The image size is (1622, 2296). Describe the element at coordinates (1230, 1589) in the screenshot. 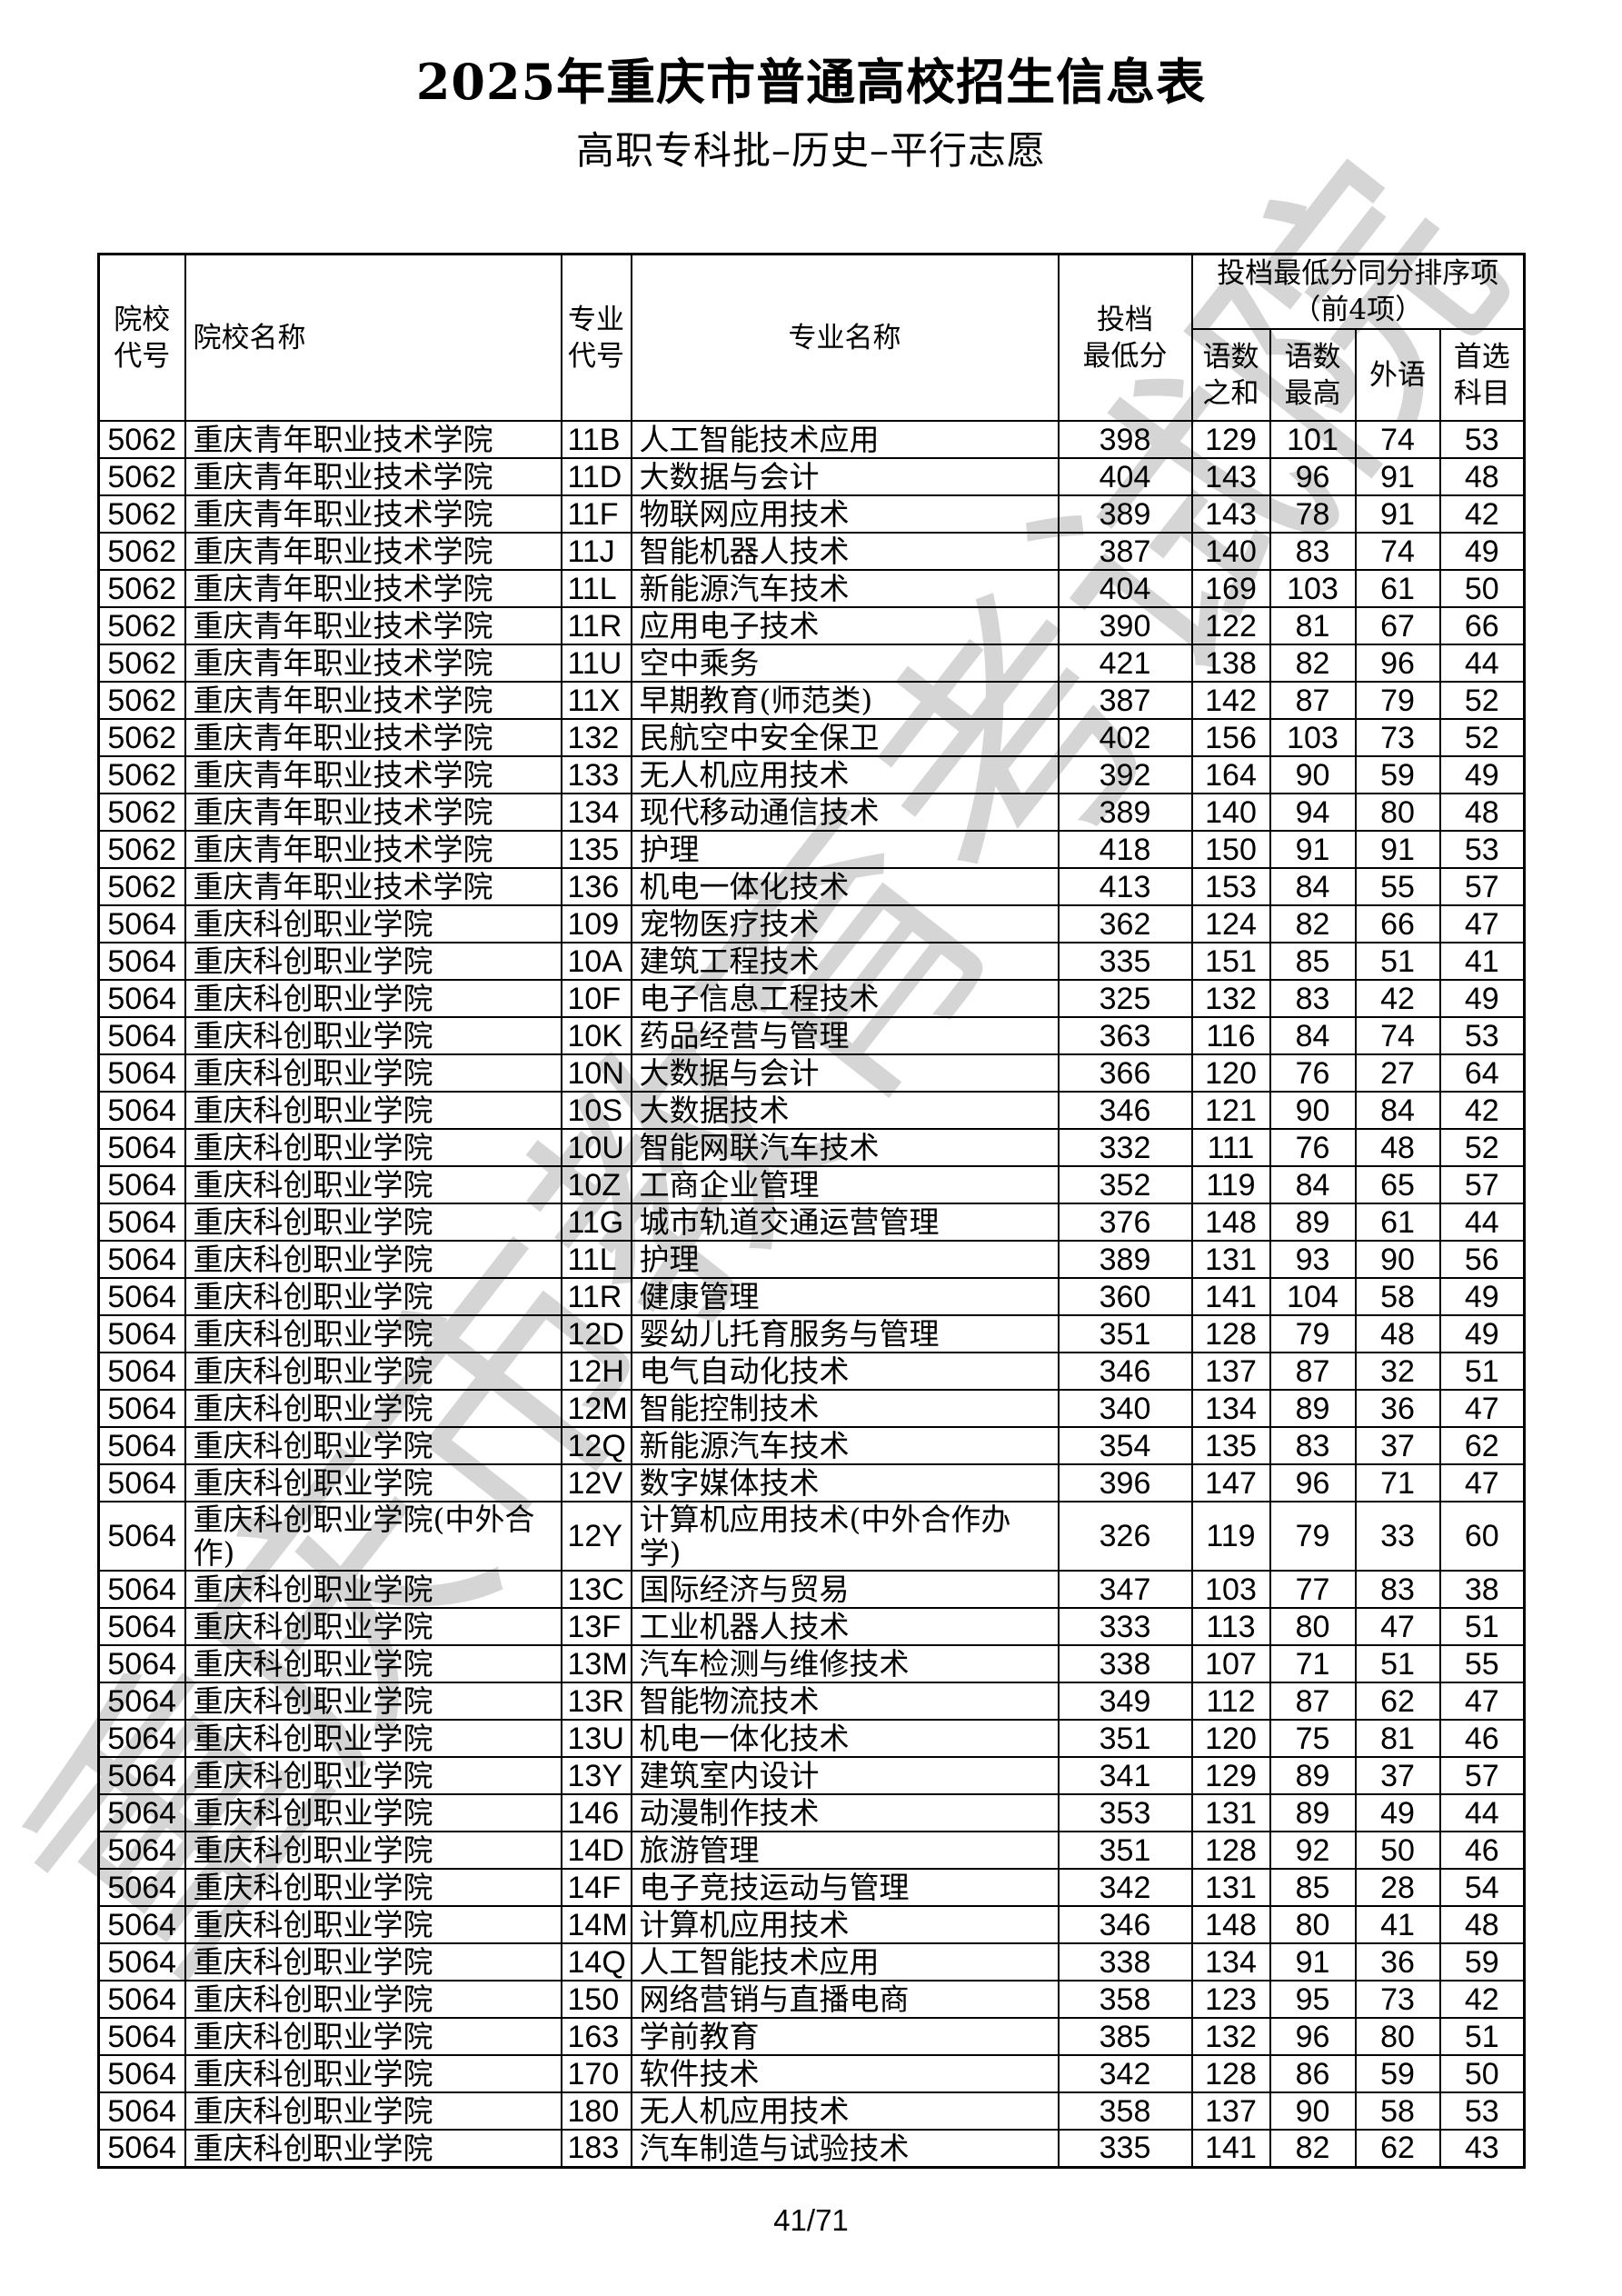

I see `cell-chinese-math-sum: 103` at that location.